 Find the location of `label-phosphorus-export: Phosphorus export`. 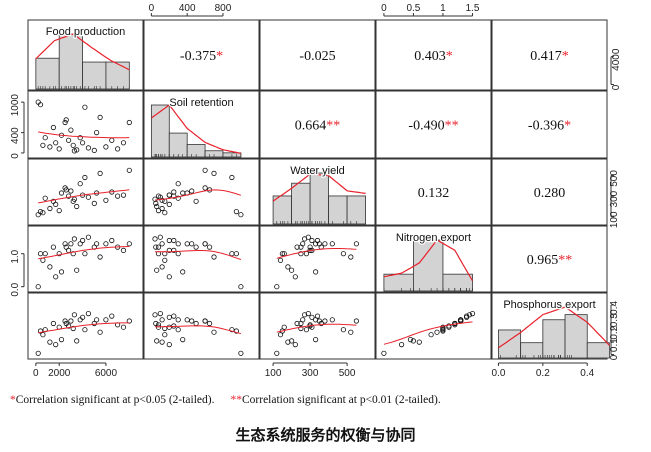

label-phosphorus-export: Phosphorus export is located at coordinates (549, 305).